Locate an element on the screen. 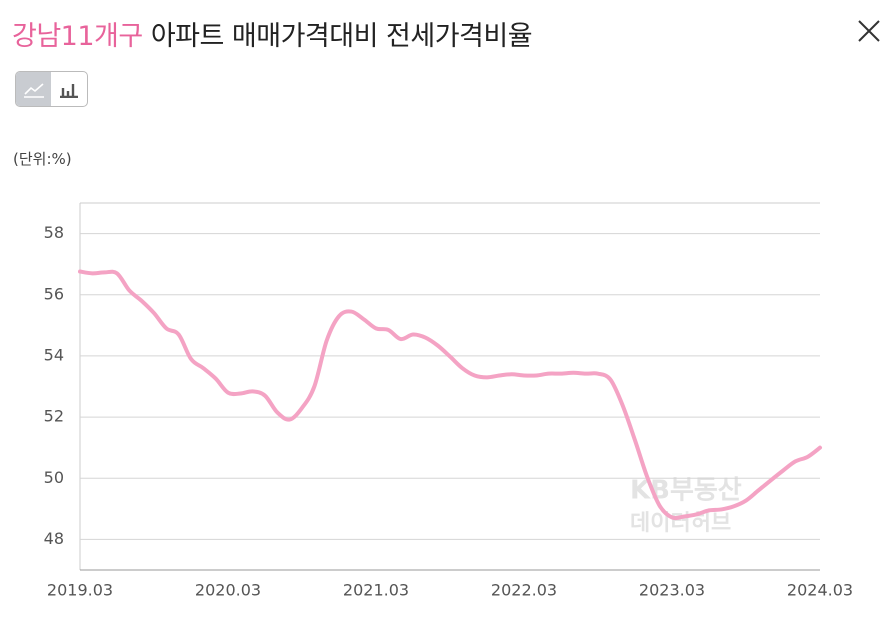  unit-label: (단위:%) is located at coordinates (42, 159).